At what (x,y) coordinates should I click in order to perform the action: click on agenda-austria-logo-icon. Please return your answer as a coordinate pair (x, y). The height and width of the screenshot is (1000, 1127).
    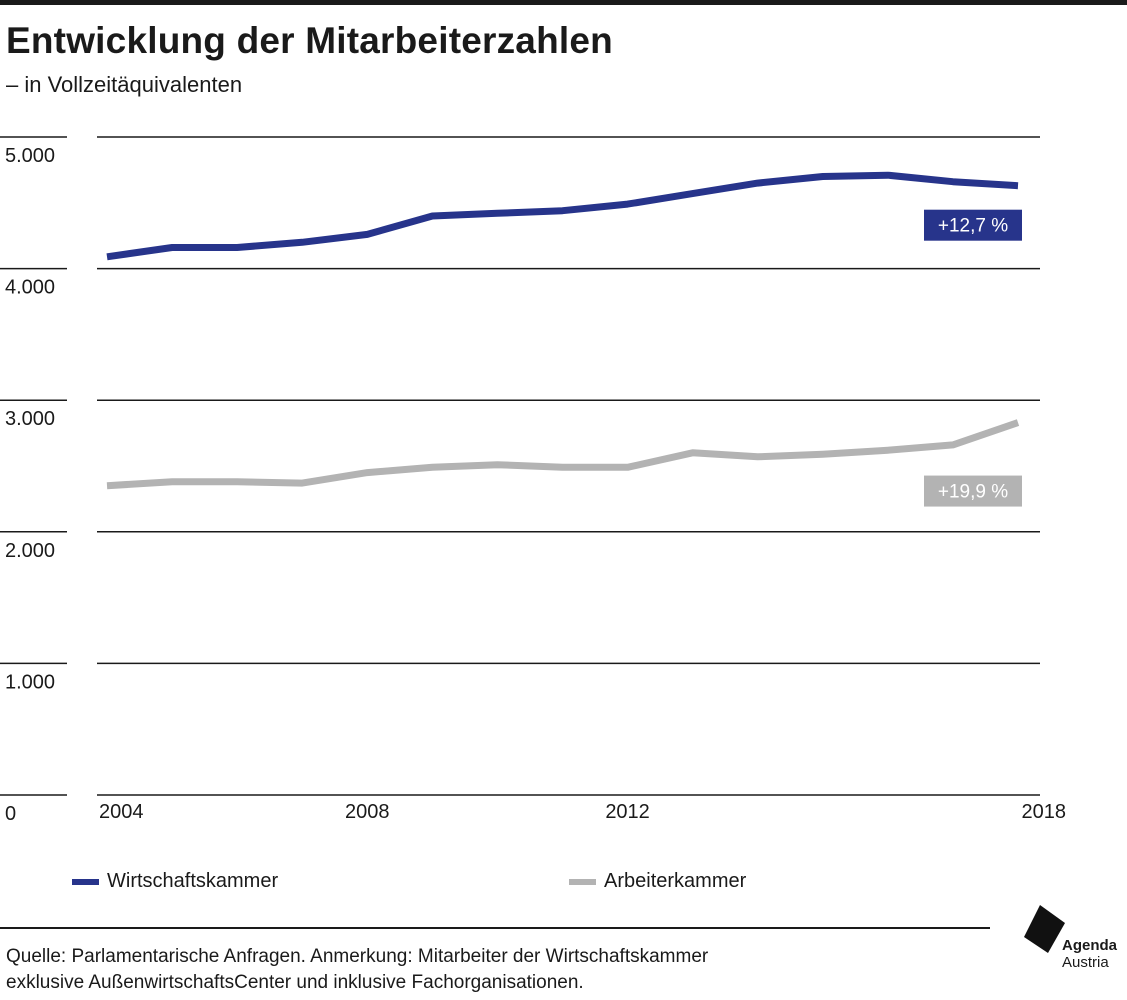
    Looking at the image, I should click on (1044, 929).